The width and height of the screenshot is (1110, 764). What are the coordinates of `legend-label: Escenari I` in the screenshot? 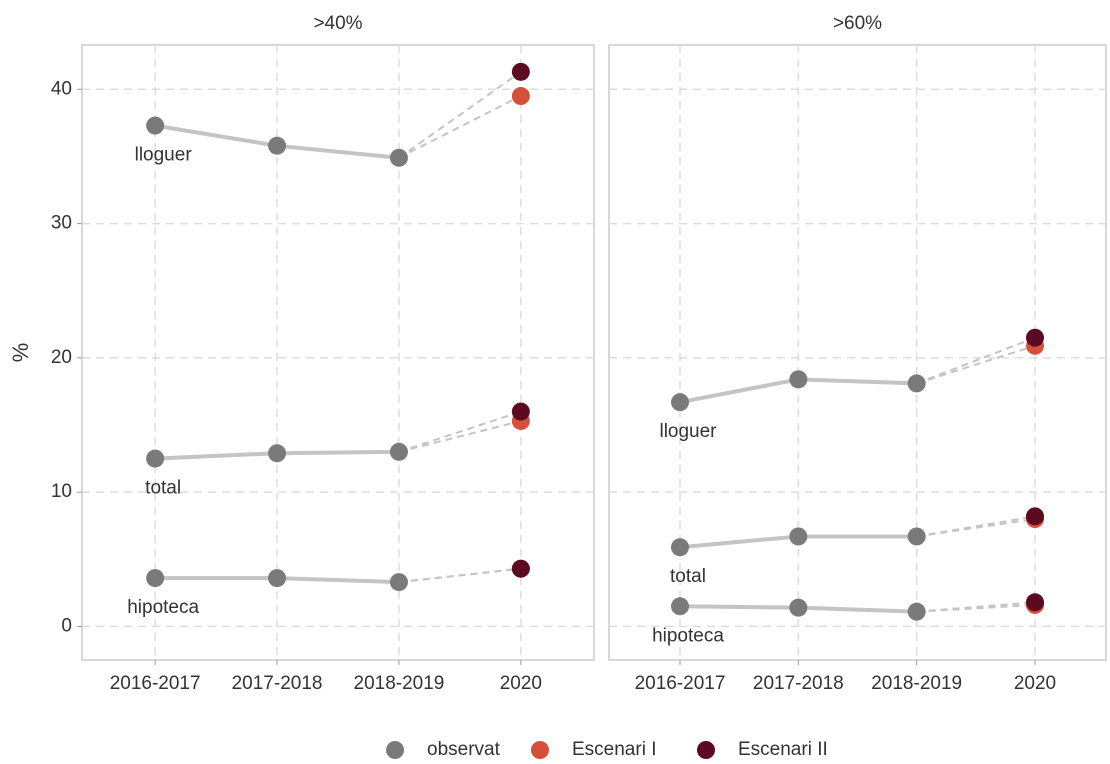 It's located at (614, 749).